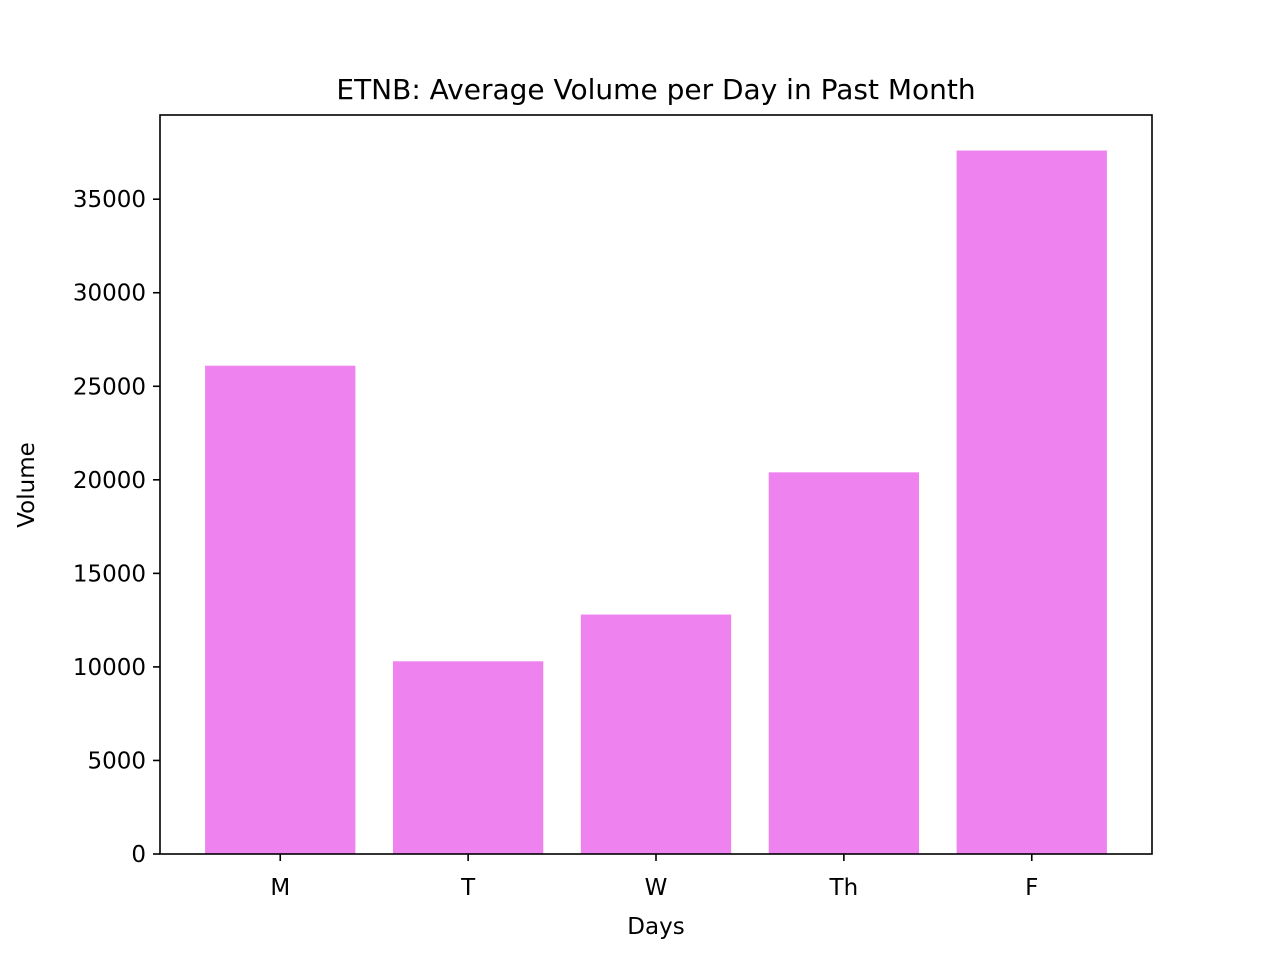 The image size is (1280, 960). Describe the element at coordinates (109, 387) in the screenshot. I see `y-tick-label: 25000` at that location.